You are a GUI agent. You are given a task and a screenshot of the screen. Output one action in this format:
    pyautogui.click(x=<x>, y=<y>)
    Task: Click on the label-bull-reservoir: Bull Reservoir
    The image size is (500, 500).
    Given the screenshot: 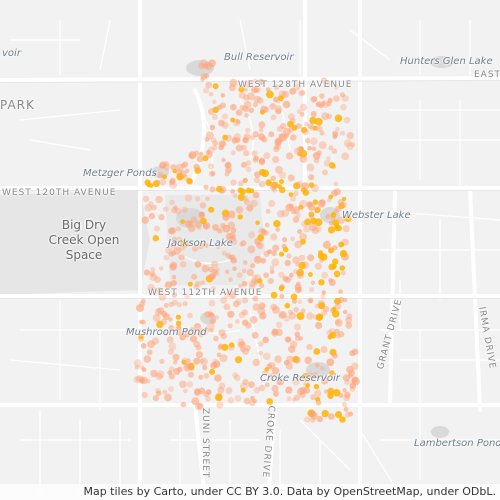 What is the action you would take?
    pyautogui.click(x=259, y=57)
    